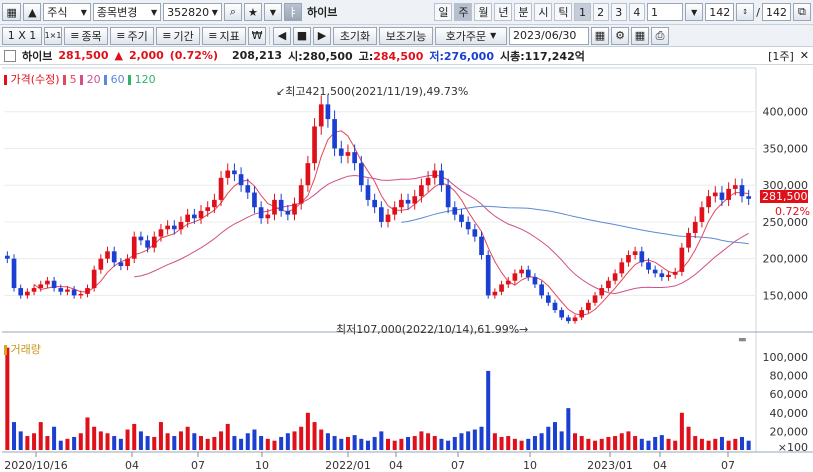  I want to click on search-icon: ⌕, so click(232, 12).